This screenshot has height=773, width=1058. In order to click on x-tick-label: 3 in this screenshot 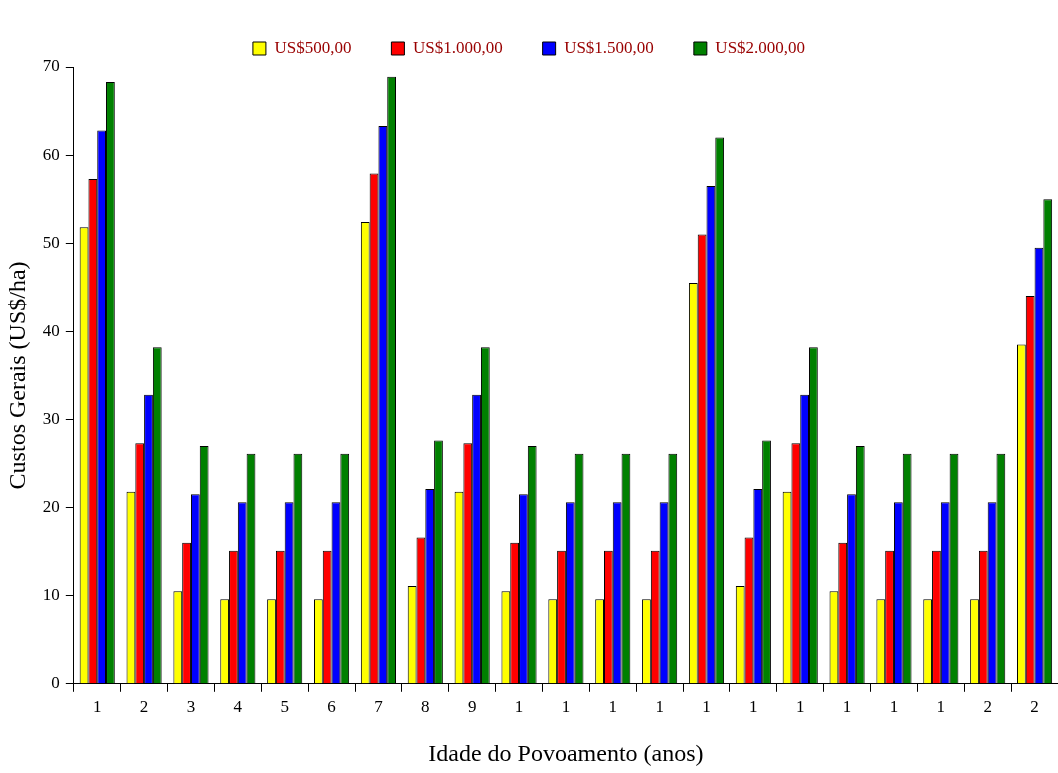, I will do `click(191, 707)`.